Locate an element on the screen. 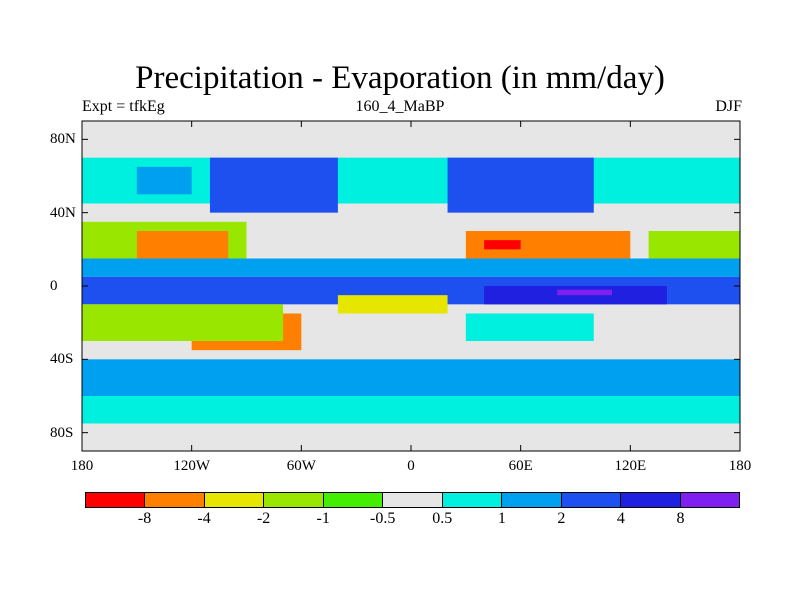  lon-tick-label: 60W is located at coordinates (301, 466).